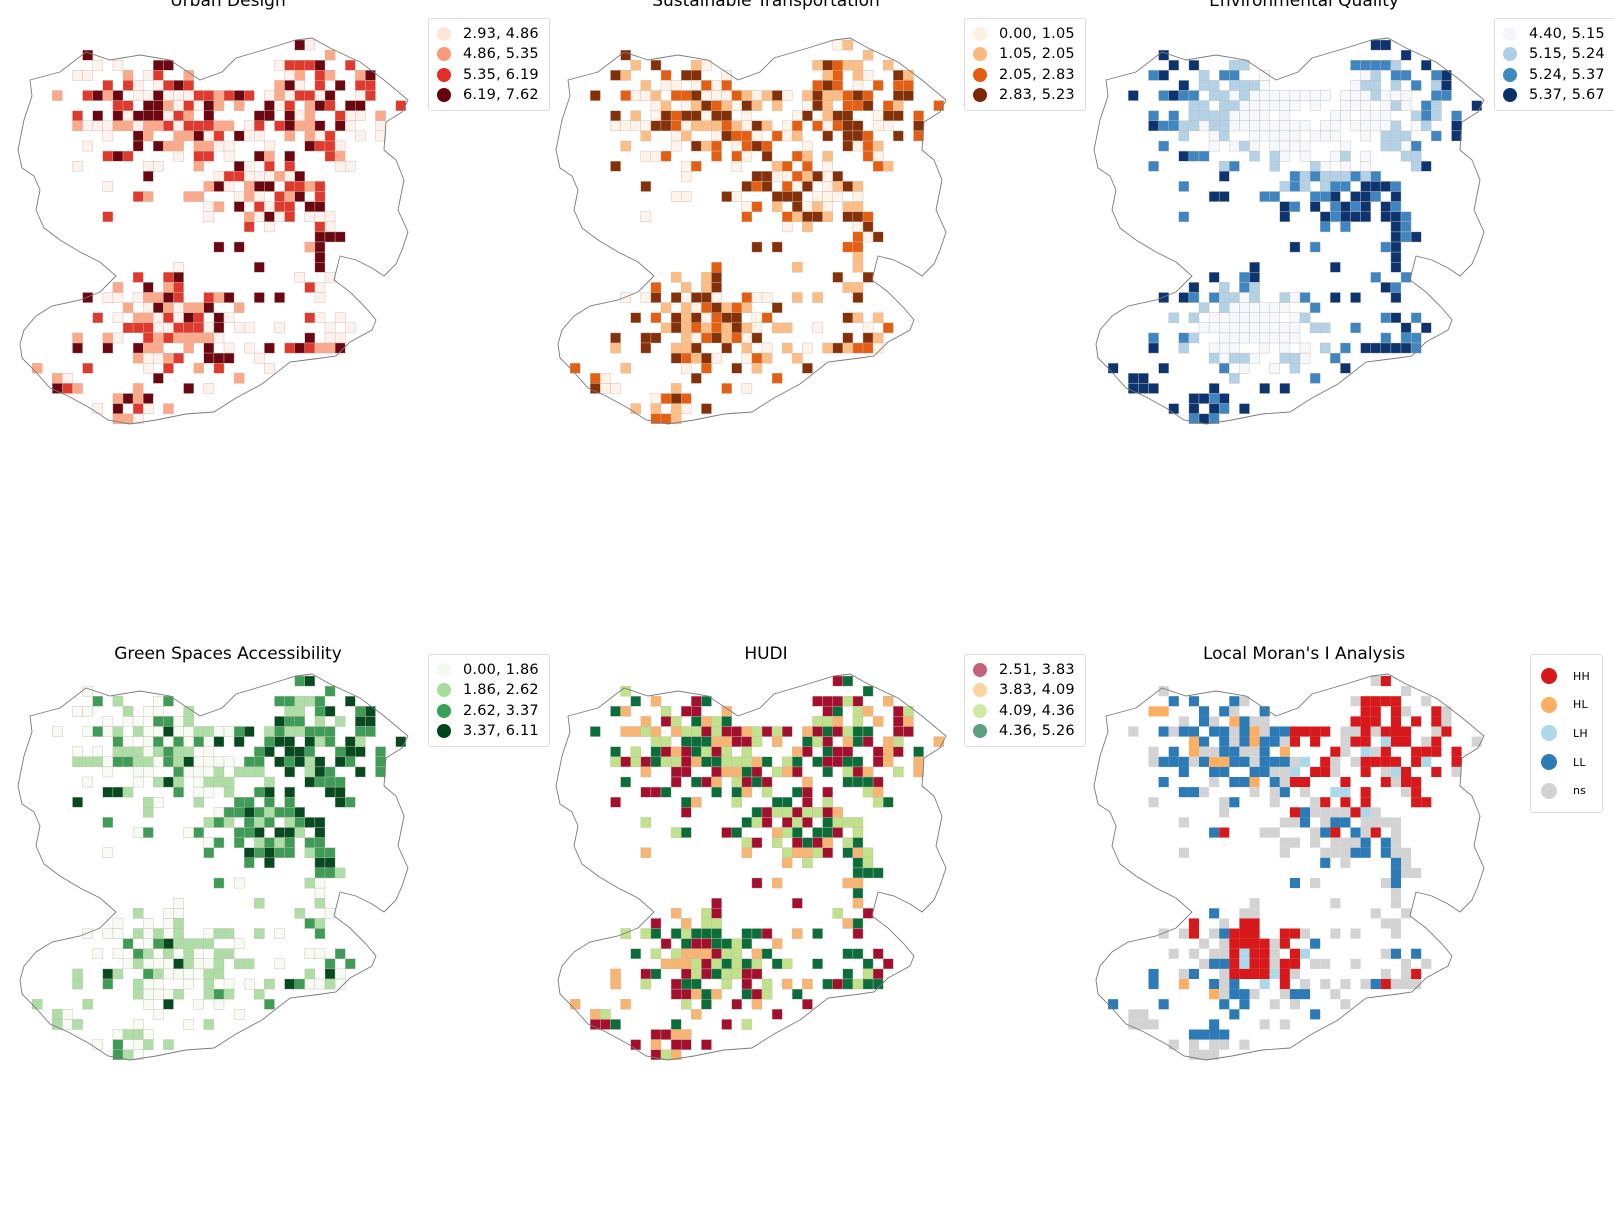 The height and width of the screenshot is (1213, 1614). What do you see at coordinates (488, 711) in the screenshot?
I see `legend-item: 2.62, 3.37` at bounding box center [488, 711].